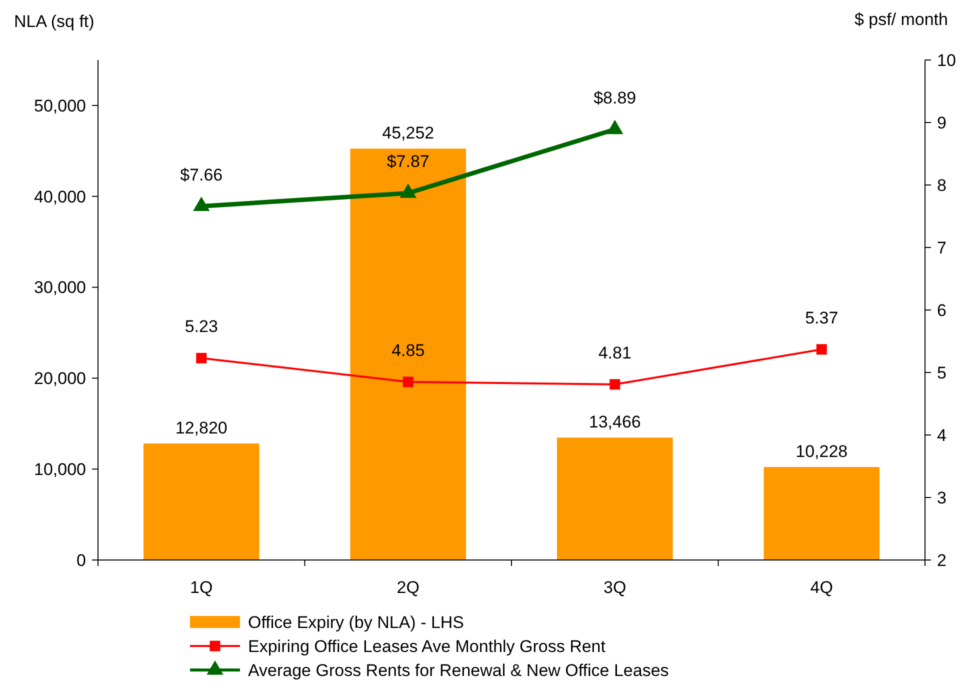  What do you see at coordinates (615, 98) in the screenshot?
I see `data-label: $8.89` at bounding box center [615, 98].